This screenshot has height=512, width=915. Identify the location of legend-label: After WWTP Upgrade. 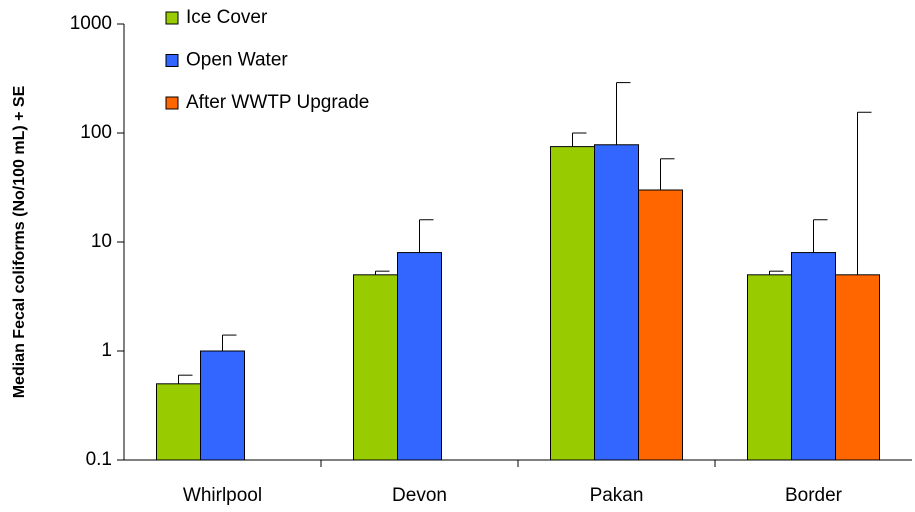
(277, 102).